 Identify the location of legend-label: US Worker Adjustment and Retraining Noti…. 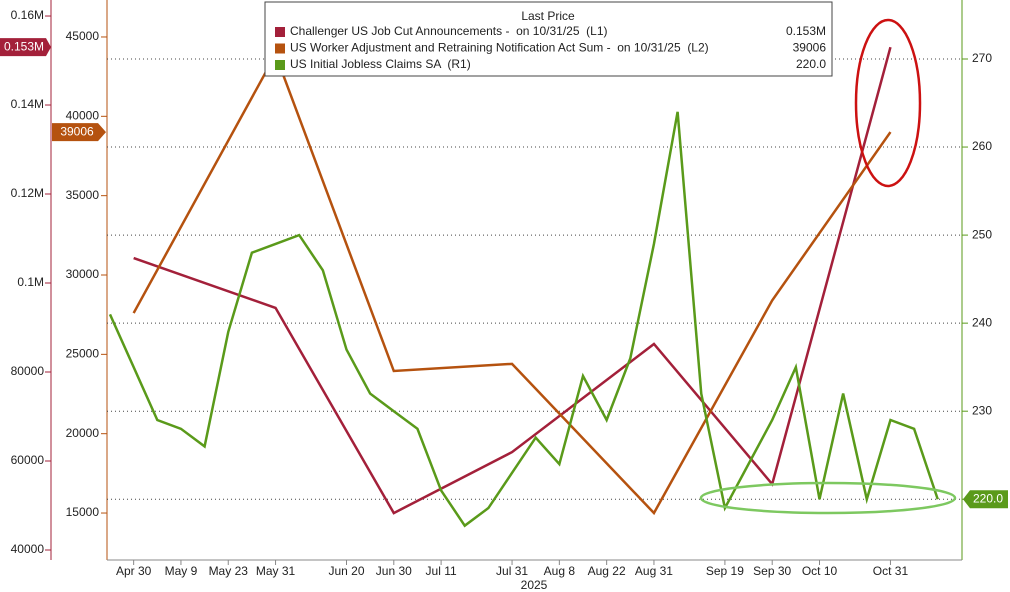
(499, 48).